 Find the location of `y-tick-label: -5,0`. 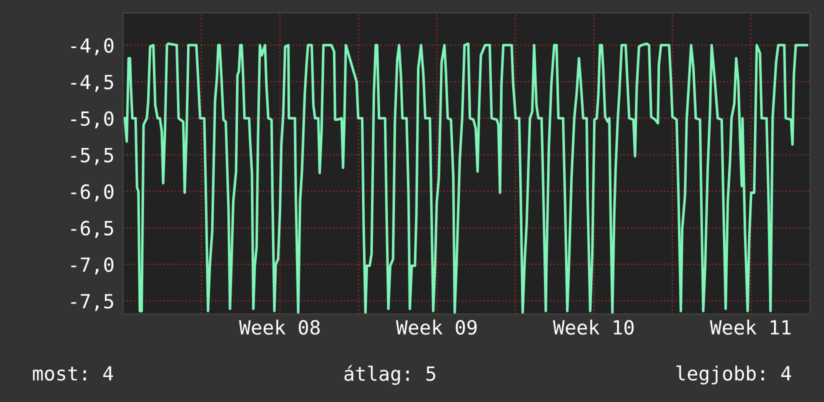

y-tick-label: -5,0 is located at coordinates (92, 119).